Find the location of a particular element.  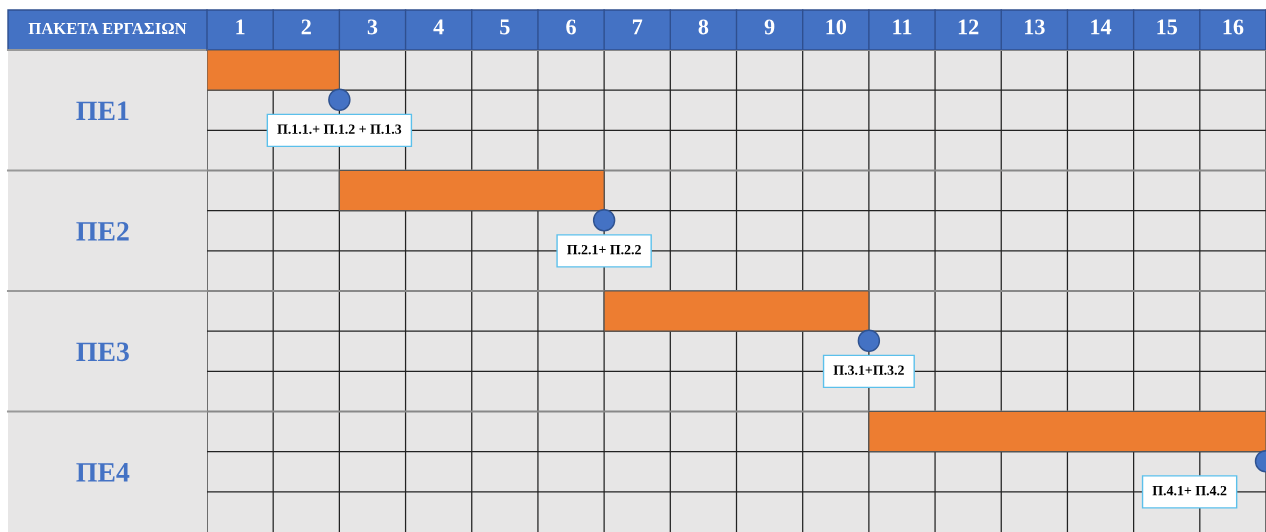

x-tick-label: 1 is located at coordinates (240, 27).